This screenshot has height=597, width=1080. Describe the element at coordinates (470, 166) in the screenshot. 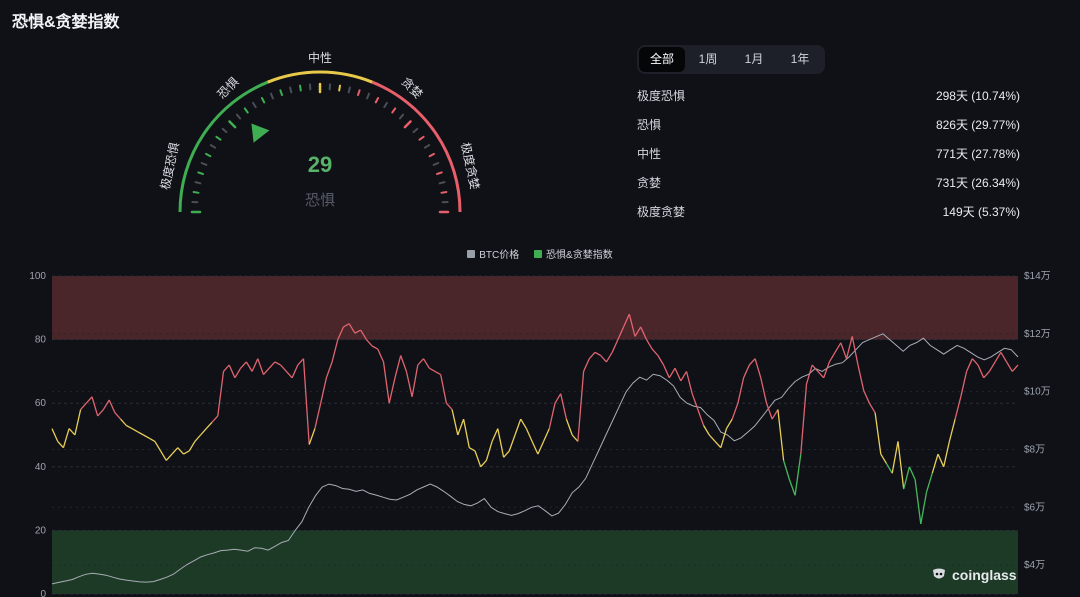

I see `gauge-label-extreme-greed: 极度贪婪` at that location.